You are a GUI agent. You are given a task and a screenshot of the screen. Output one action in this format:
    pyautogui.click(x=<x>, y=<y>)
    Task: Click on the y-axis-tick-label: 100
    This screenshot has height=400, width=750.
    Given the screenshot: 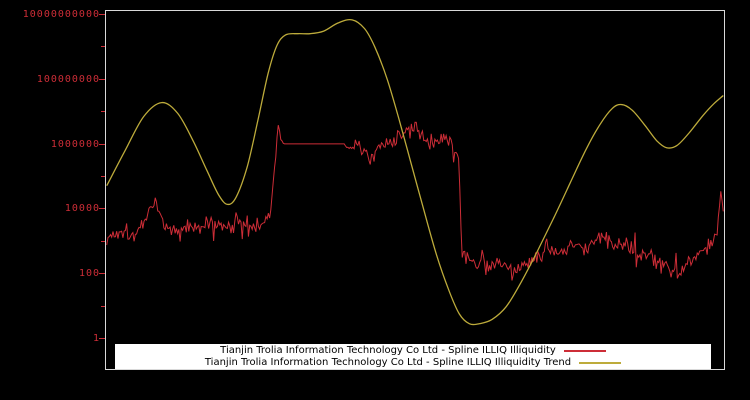 What is the action you would take?
    pyautogui.click(x=89, y=274)
    